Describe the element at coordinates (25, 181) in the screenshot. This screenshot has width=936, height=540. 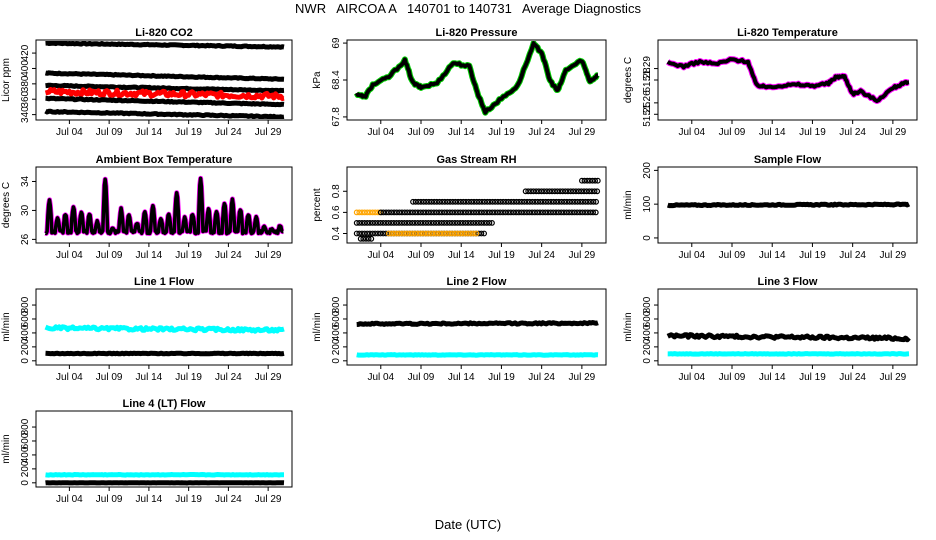
I see `y-tick-label: 34` at that location.